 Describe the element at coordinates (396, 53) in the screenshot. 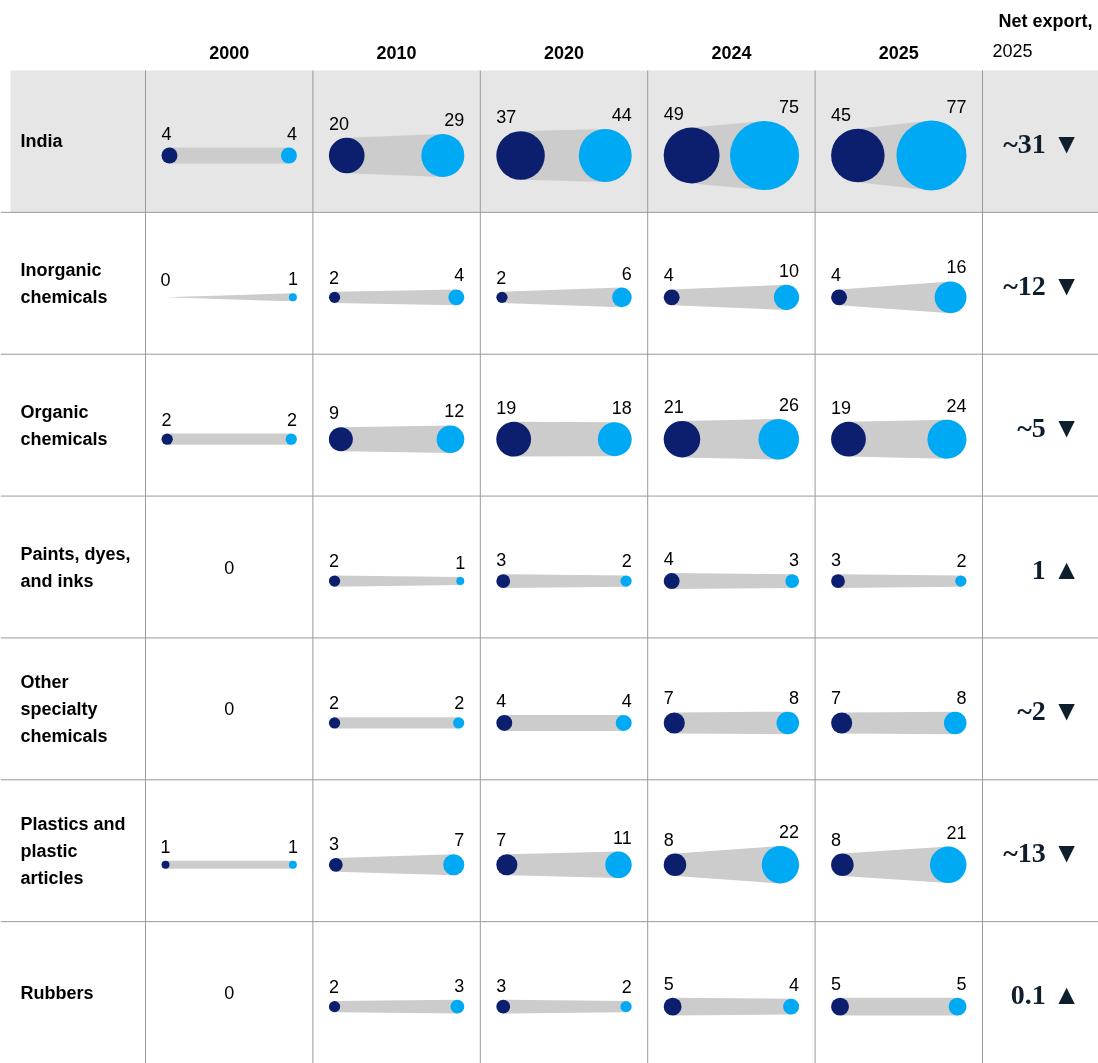

I see `category-label: 2010` at that location.